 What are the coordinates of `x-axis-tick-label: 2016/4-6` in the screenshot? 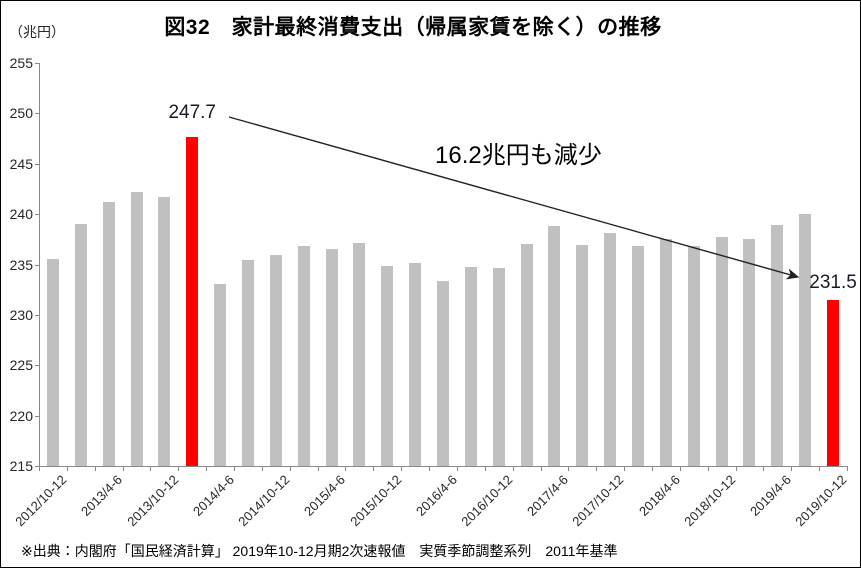 It's located at (436, 495).